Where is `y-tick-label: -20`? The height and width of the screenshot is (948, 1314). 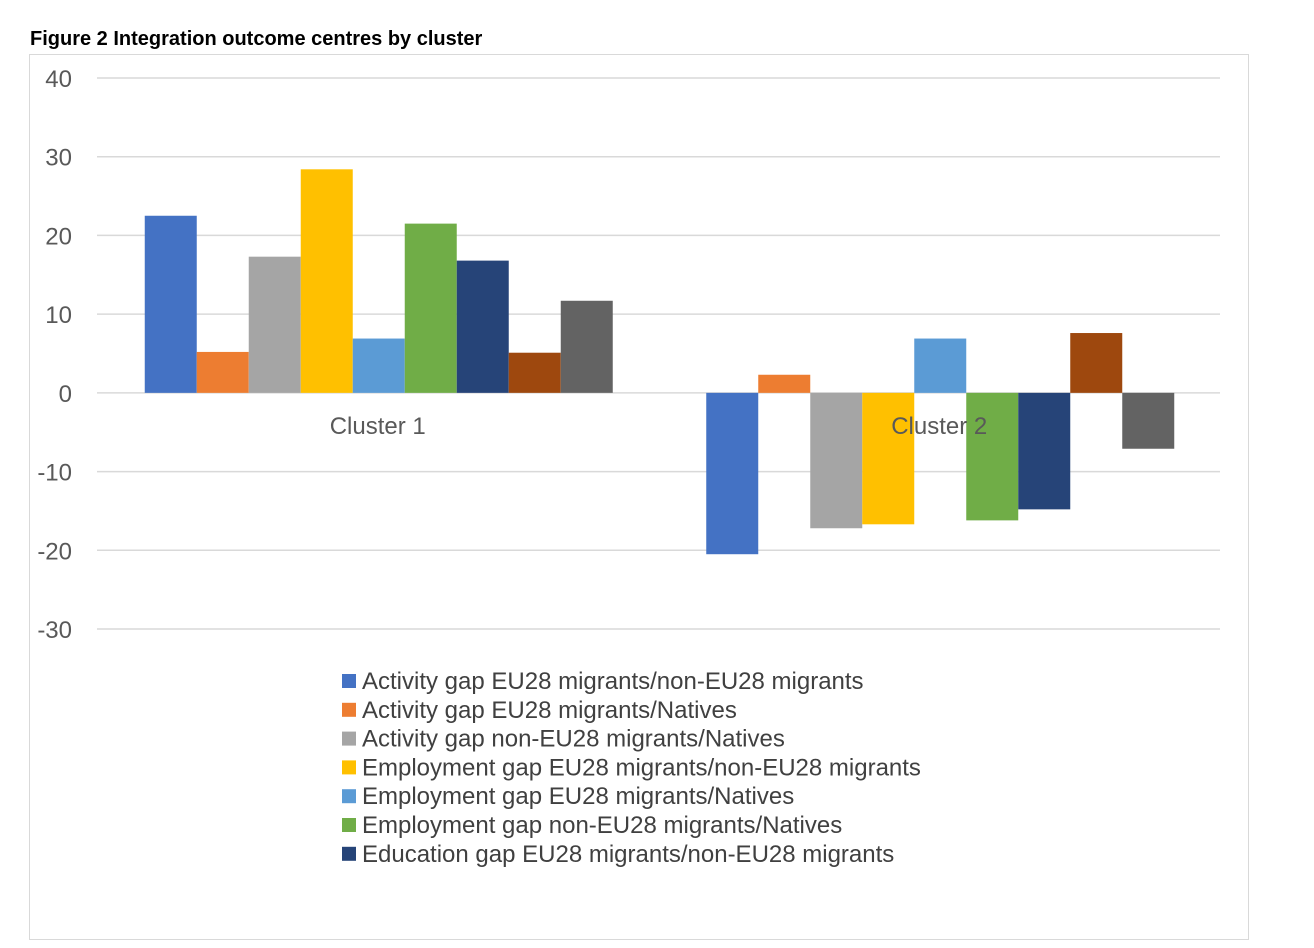 y-tick-label: -20 is located at coordinates (54, 551).